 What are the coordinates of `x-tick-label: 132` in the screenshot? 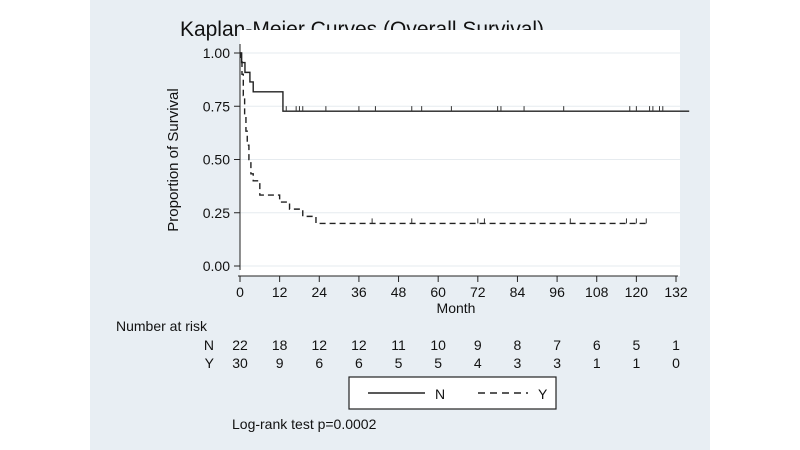 It's located at (676, 292).